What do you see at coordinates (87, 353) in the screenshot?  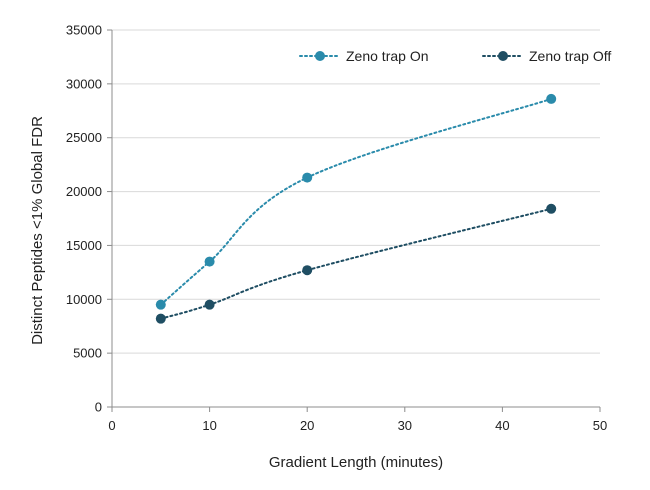 I see `y-tick-label-1: 5000` at bounding box center [87, 353].